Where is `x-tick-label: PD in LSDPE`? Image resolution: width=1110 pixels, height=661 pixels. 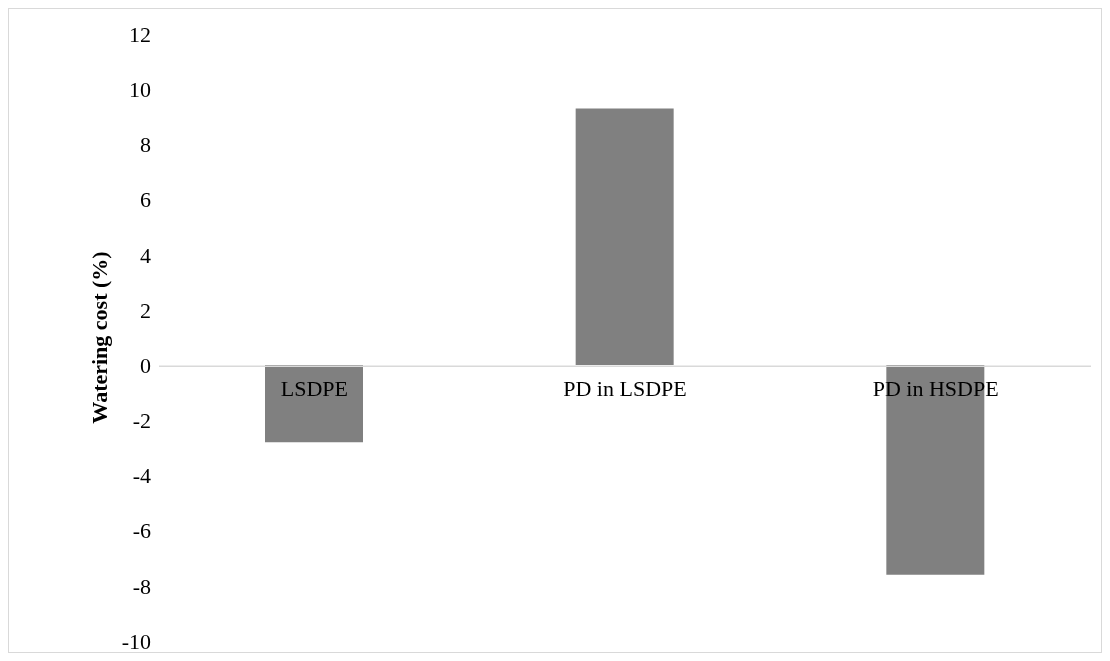 x-tick-label: PD in LSDPE is located at coordinates (625, 389).